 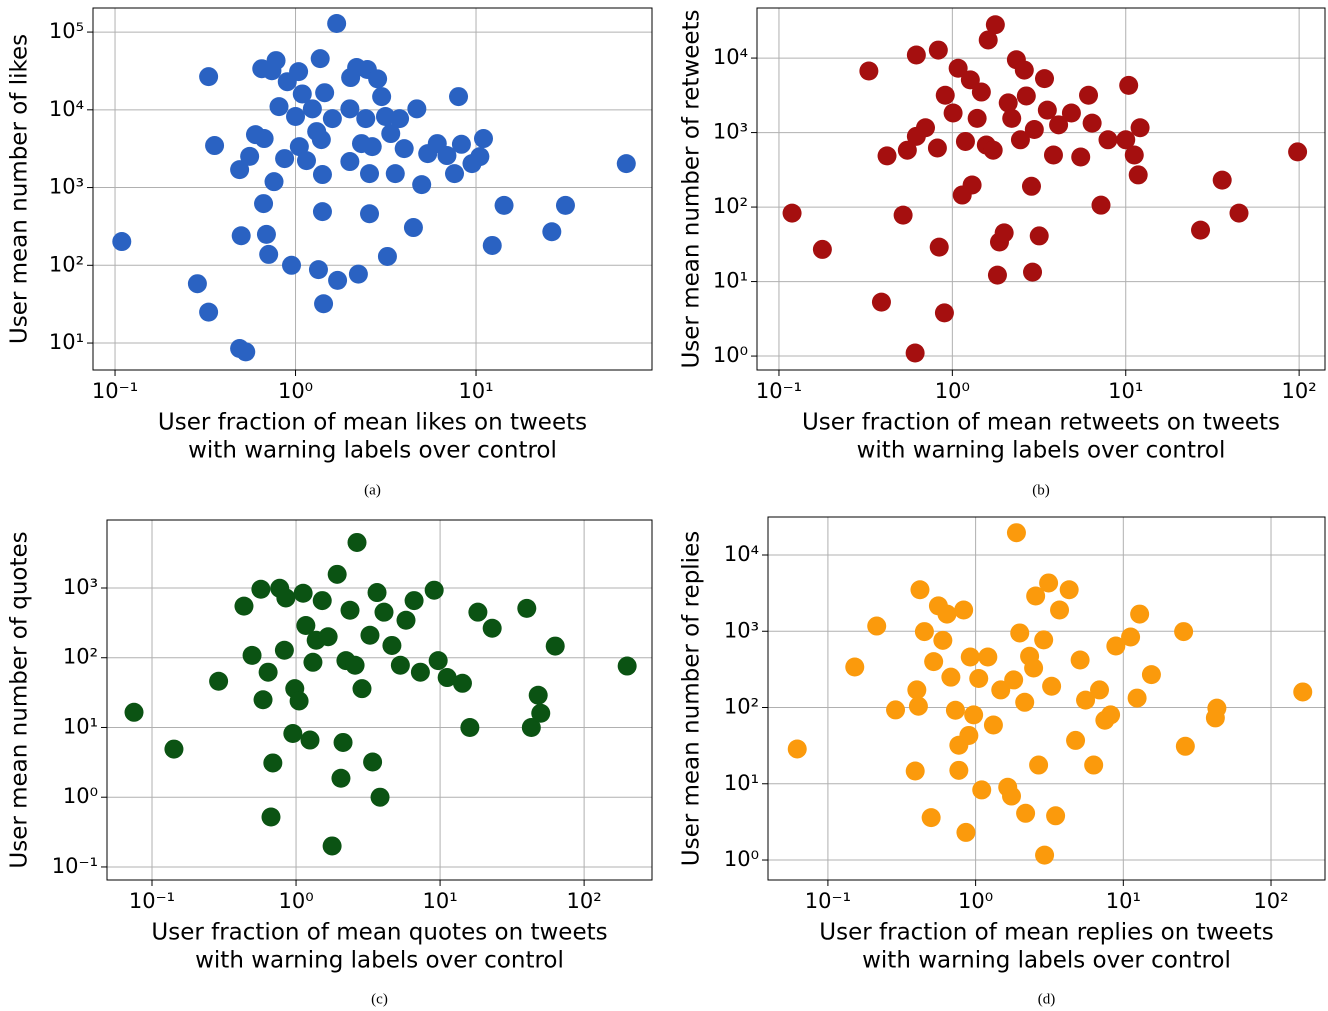 What do you see at coordinates (952, 391) in the screenshot?
I see `x-tick-label: 10⁰` at bounding box center [952, 391].